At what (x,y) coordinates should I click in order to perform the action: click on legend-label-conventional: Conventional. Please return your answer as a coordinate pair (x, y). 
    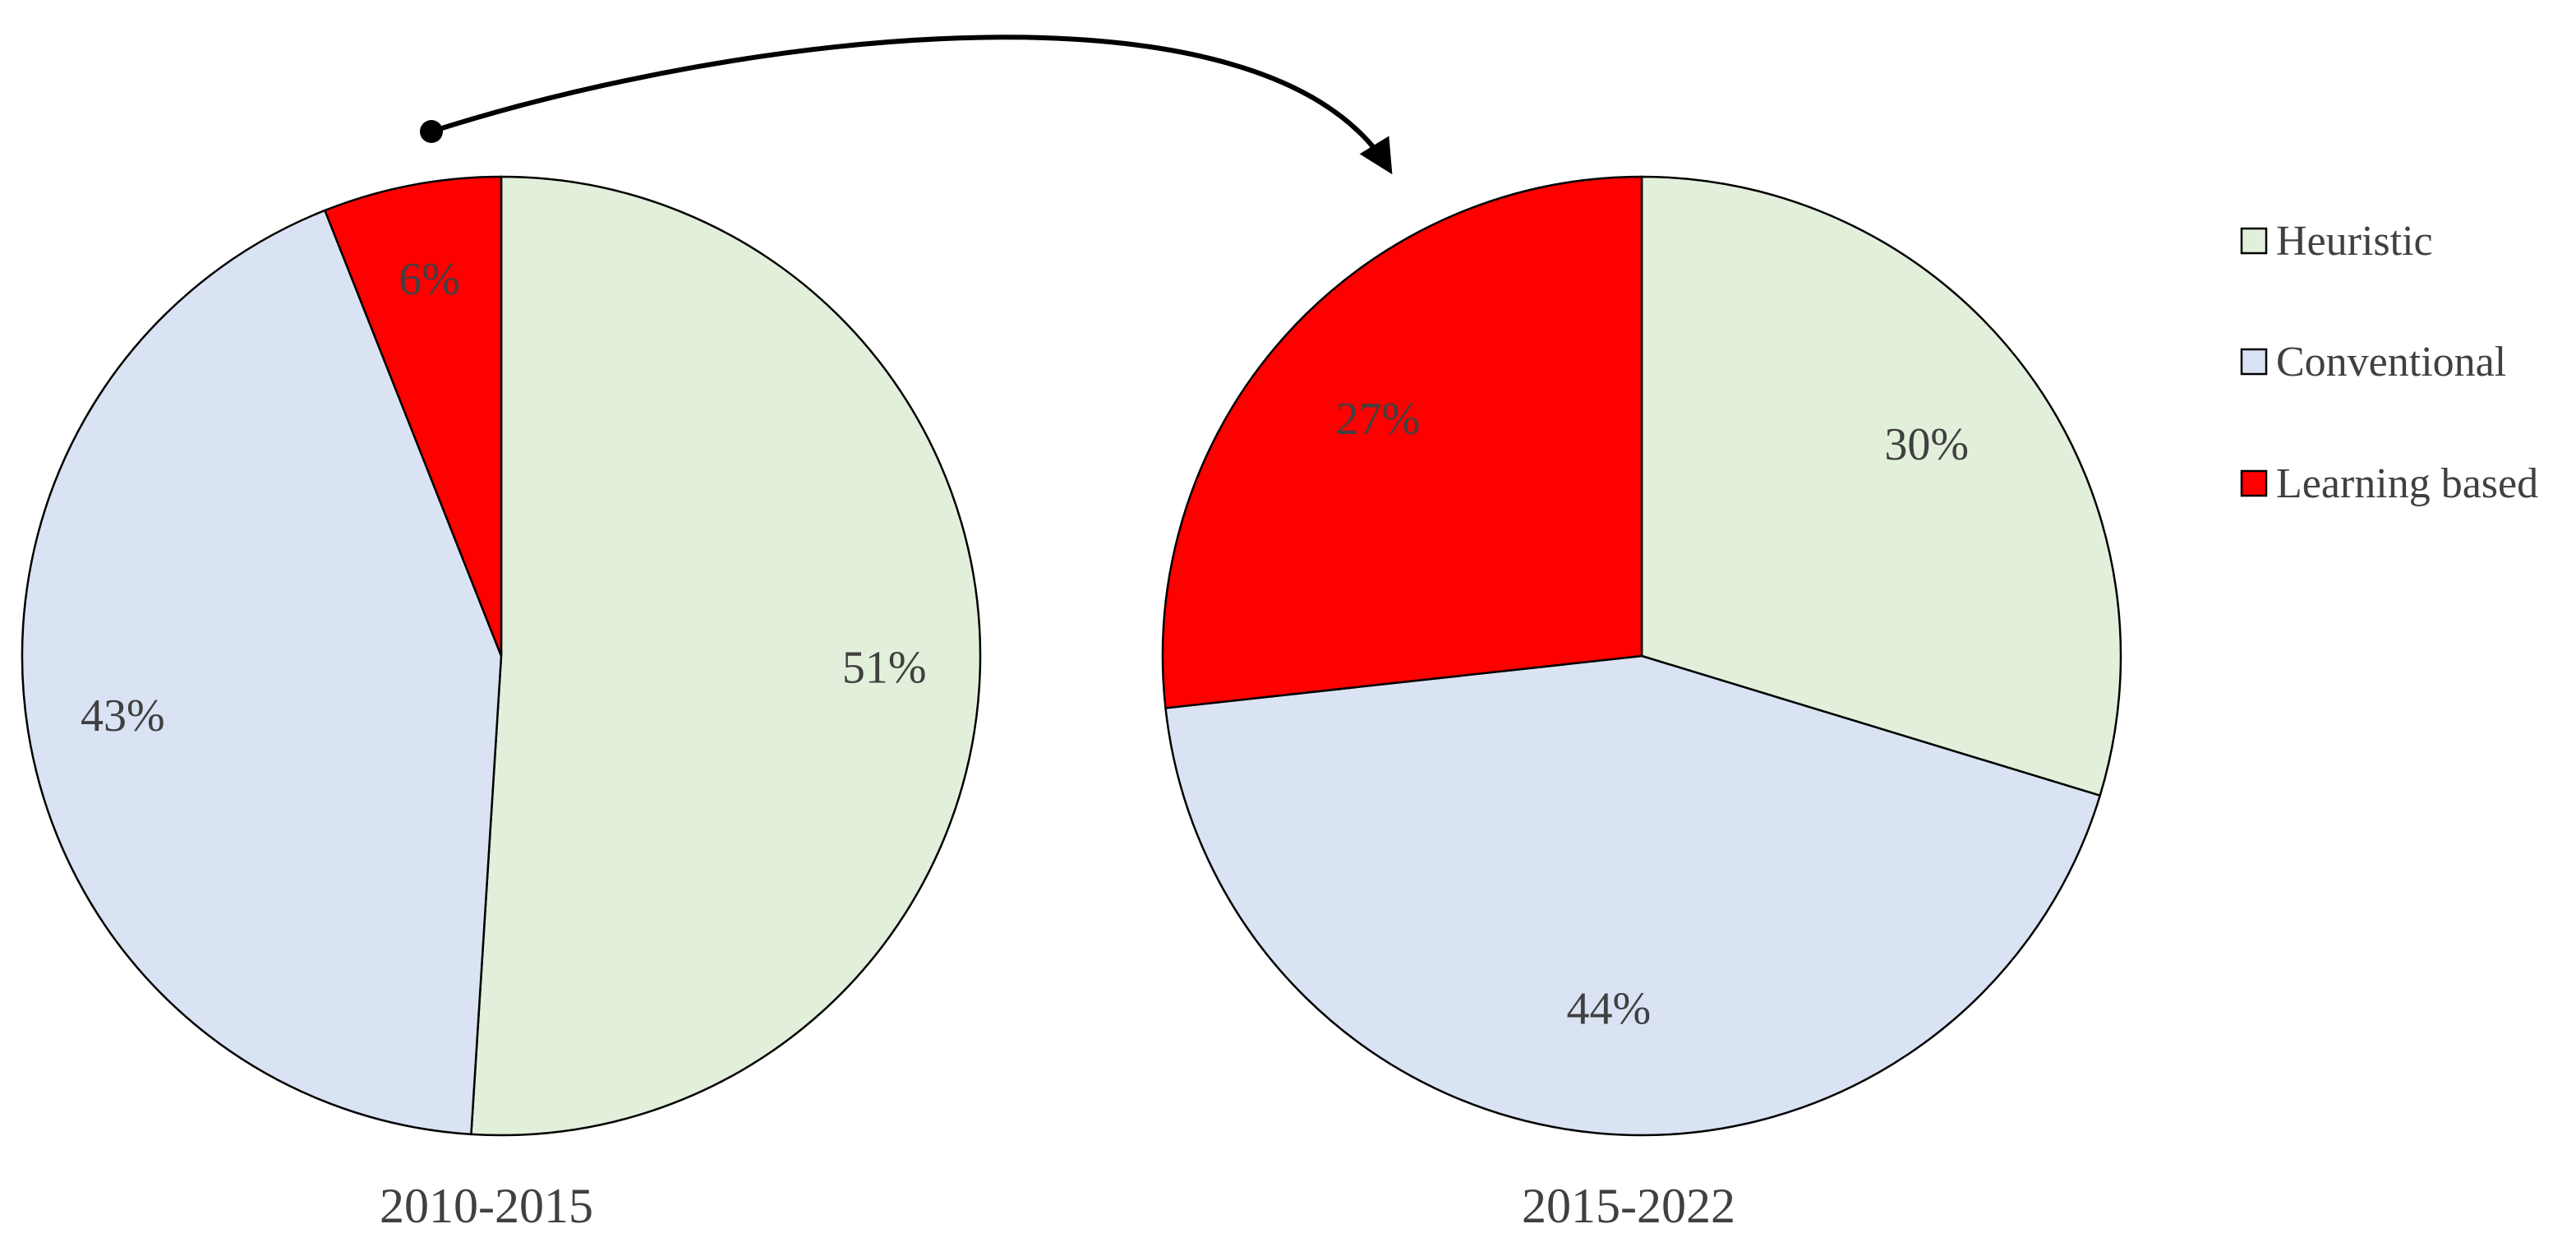
    Looking at the image, I should click on (2391, 362).